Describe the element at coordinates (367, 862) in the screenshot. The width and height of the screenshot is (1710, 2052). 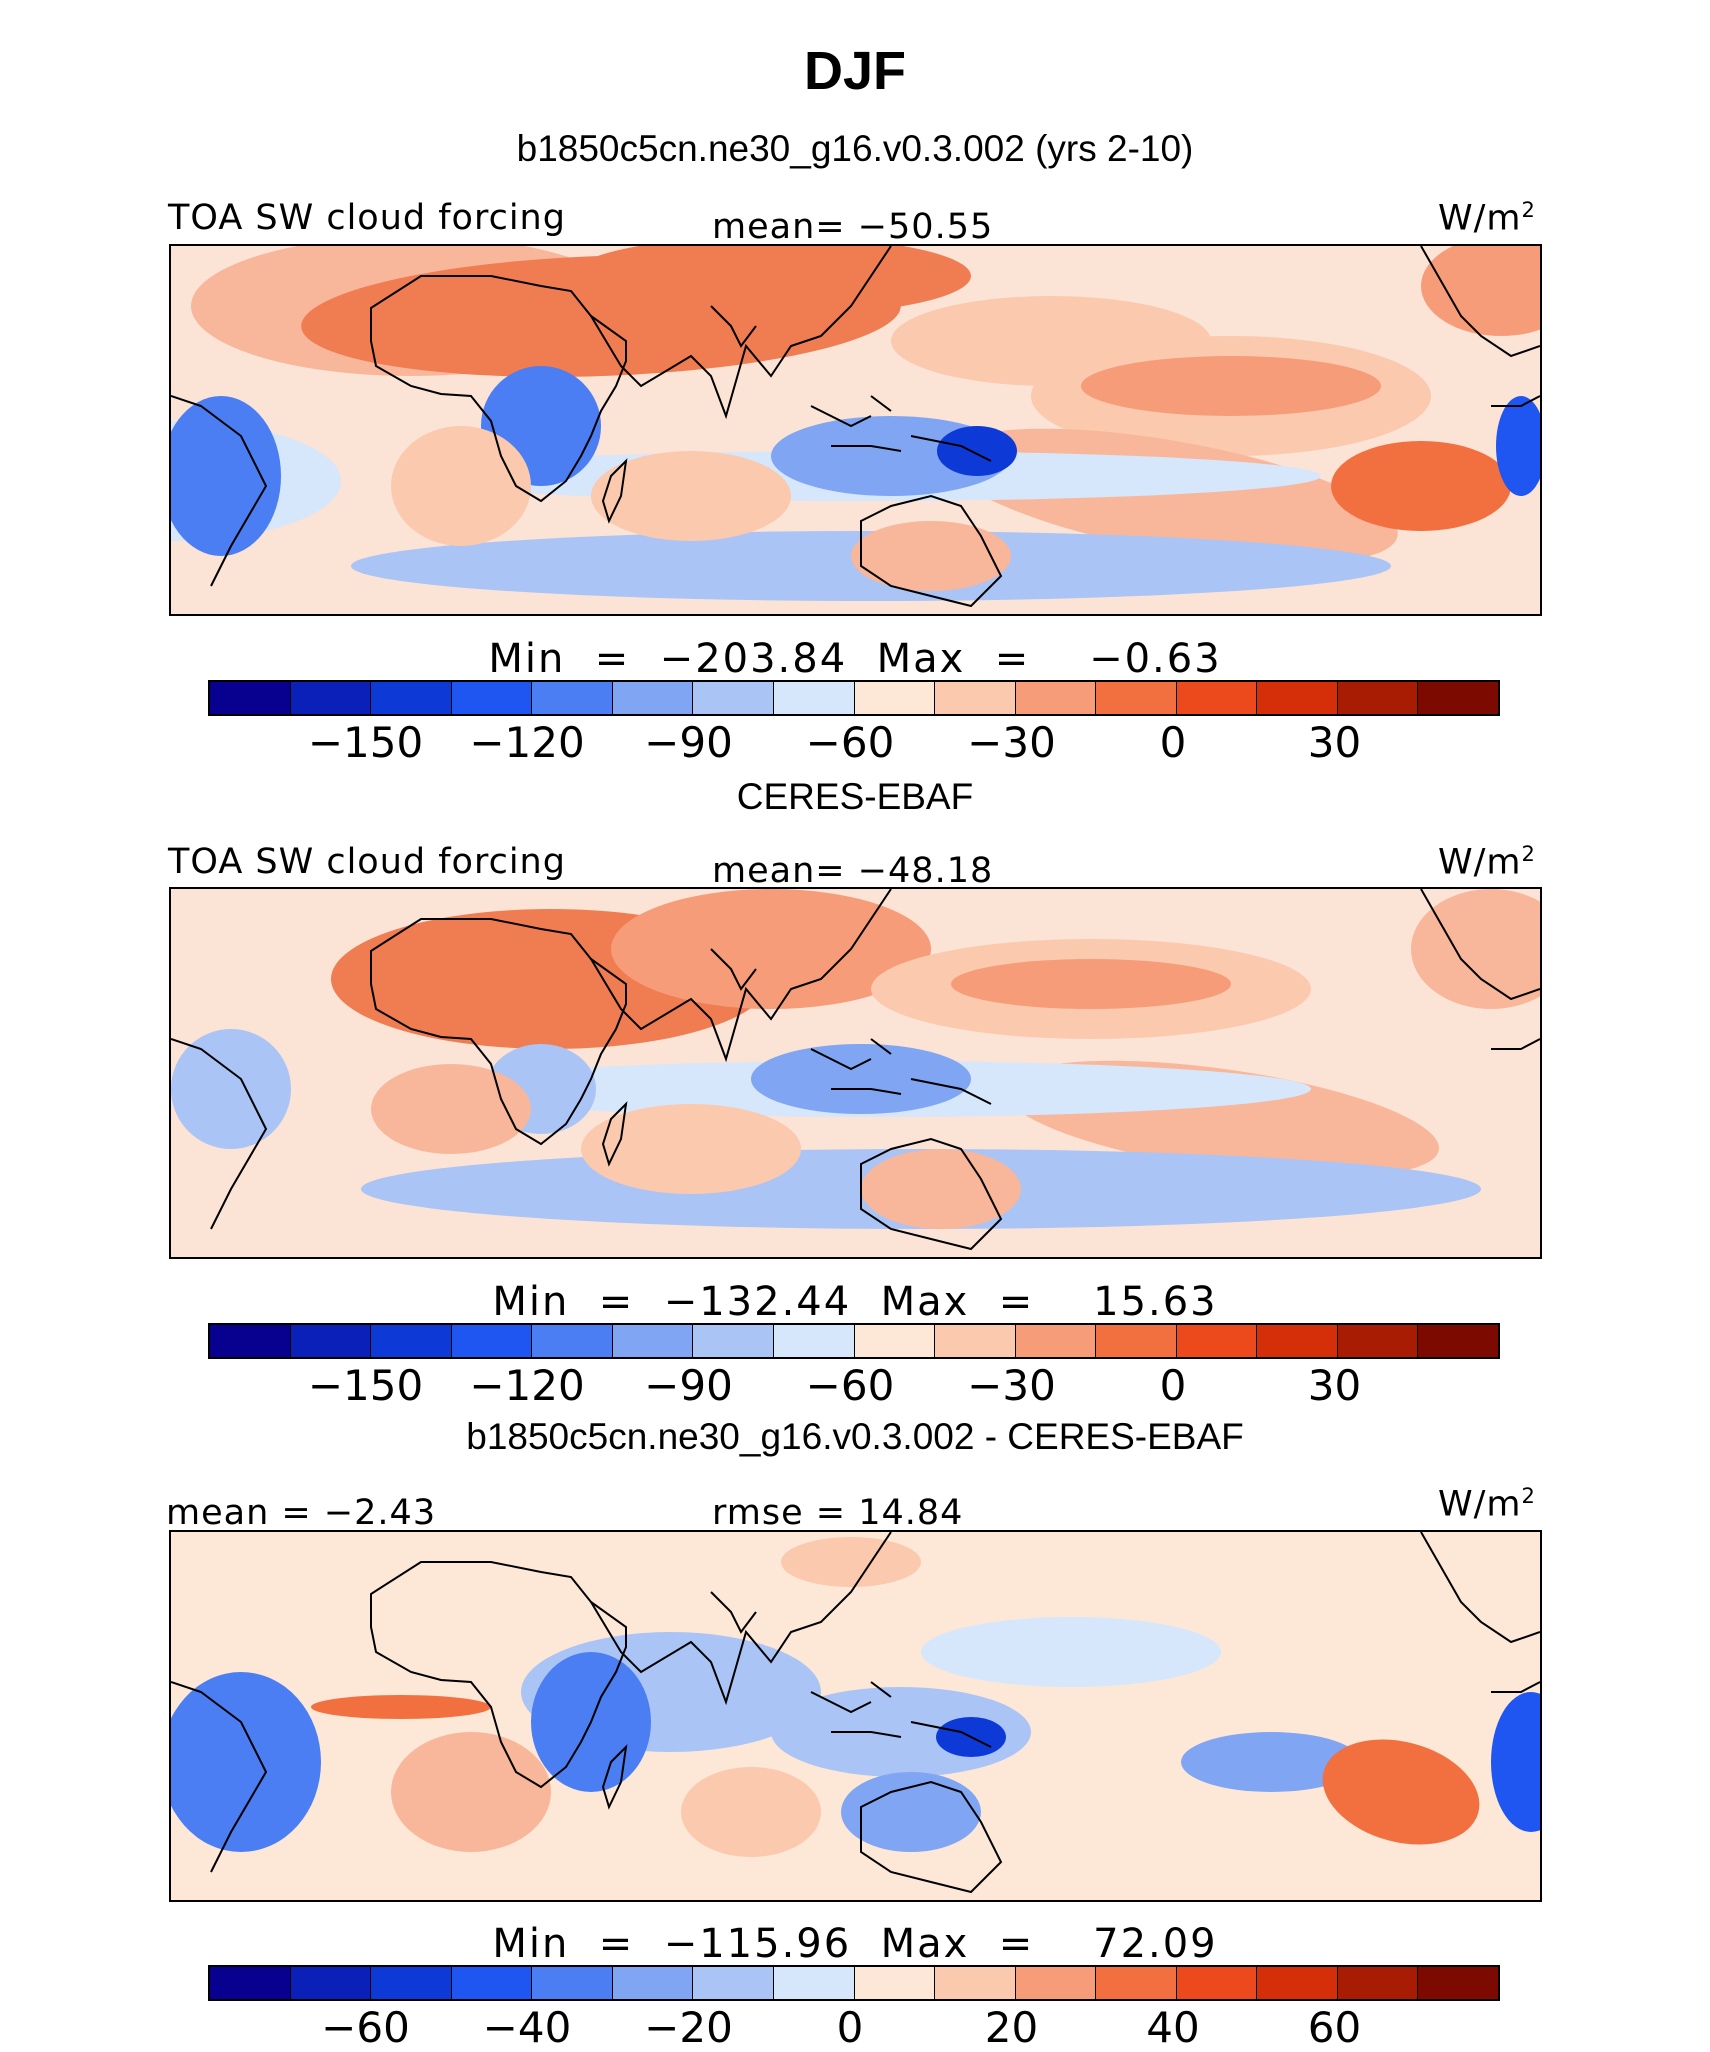
I see `panel-2-variable-label: TOA SW cloud forcing` at that location.